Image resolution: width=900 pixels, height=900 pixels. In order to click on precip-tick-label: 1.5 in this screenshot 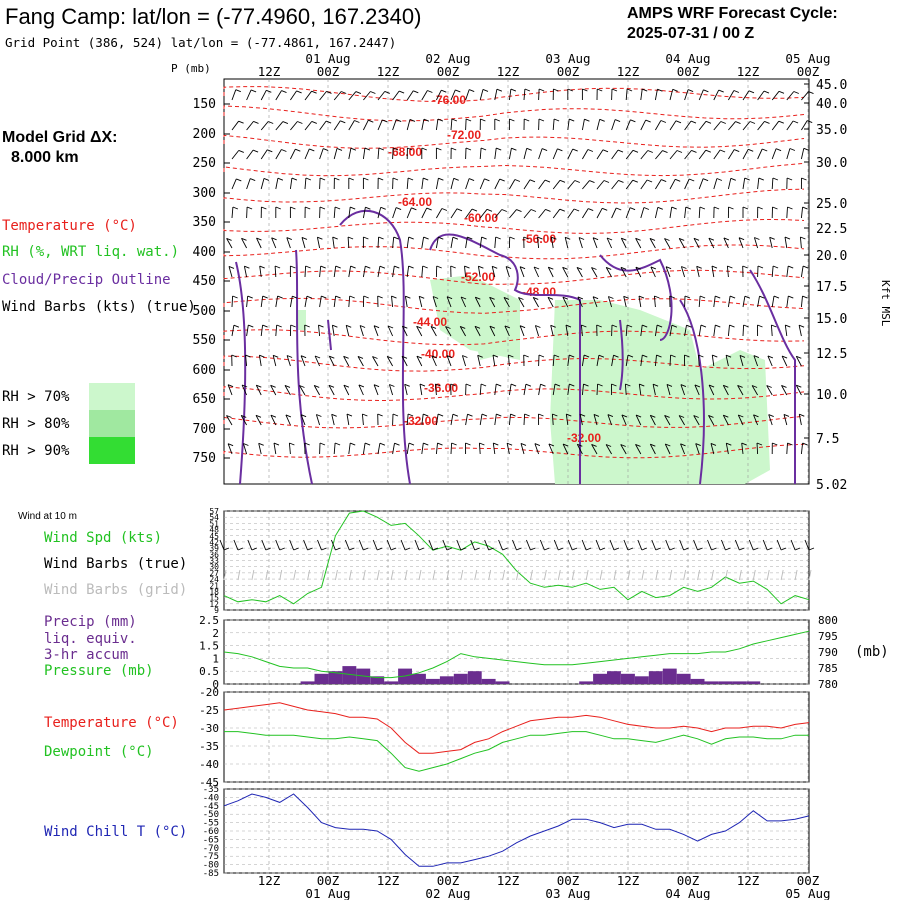, I will do `click(209, 646)`.